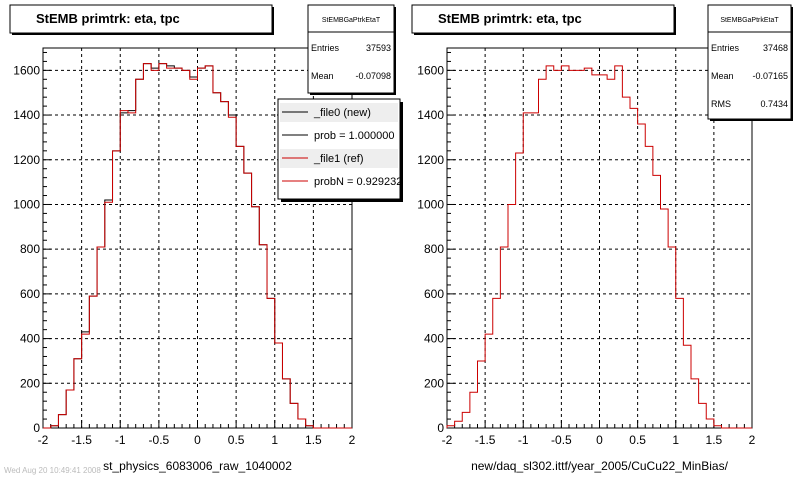 This screenshot has height=480, width=800. Describe the element at coordinates (354, 136) in the screenshot. I see `legend-label: prob = 1.000000` at that location.